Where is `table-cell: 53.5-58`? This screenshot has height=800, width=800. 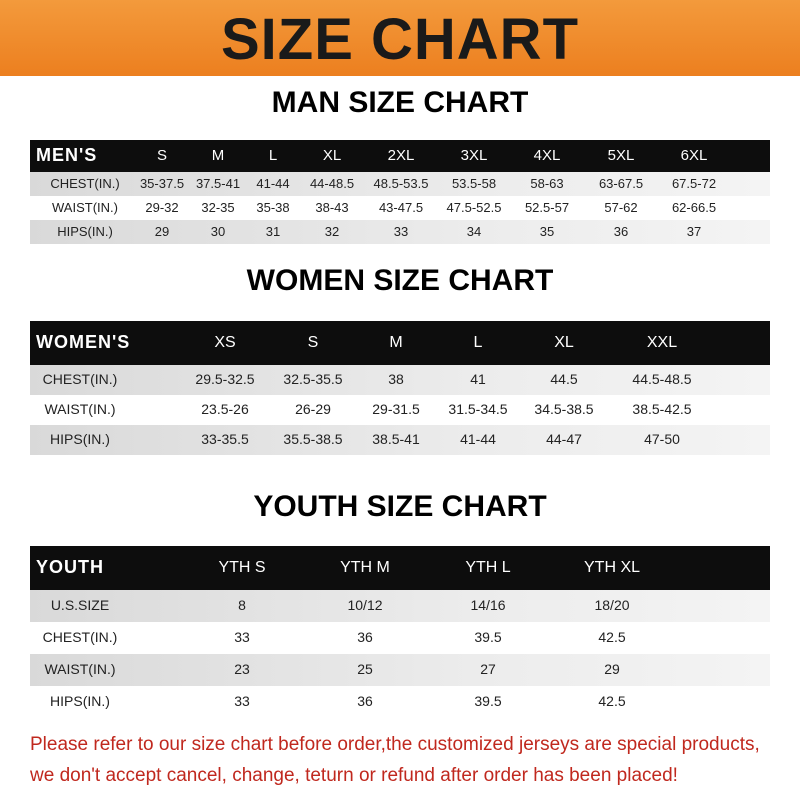 table-cell: 53.5-58 is located at coordinates (474, 183).